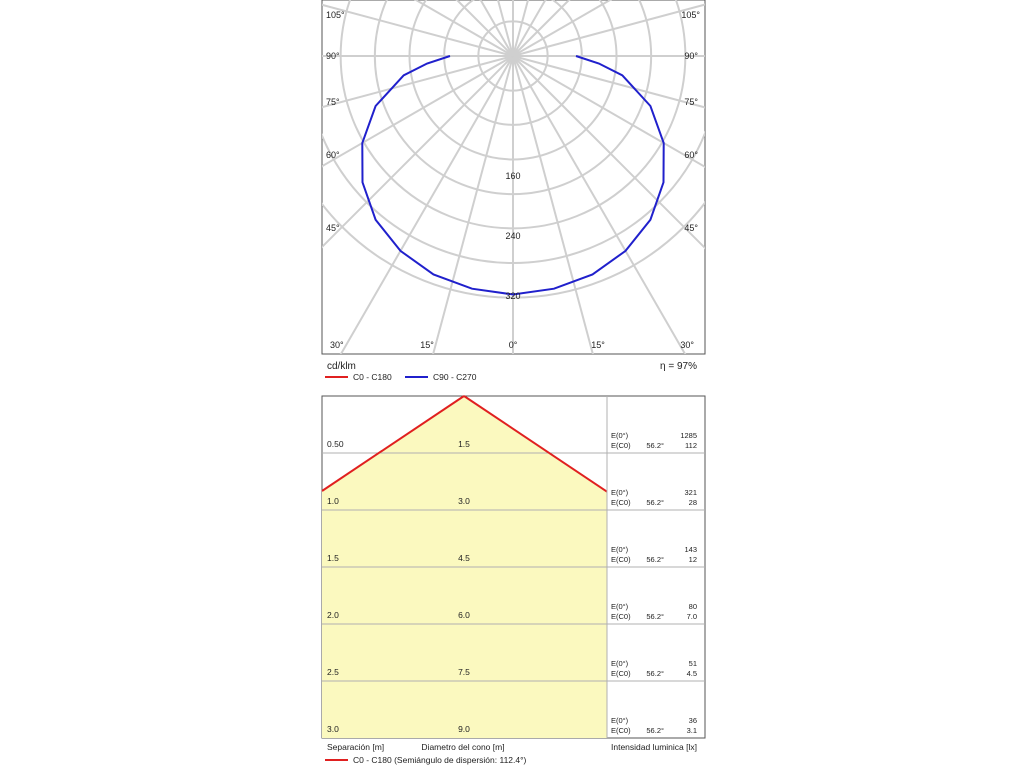  What do you see at coordinates (333, 155) in the screenshot?
I see `angle-label-left-60: 60°` at bounding box center [333, 155].